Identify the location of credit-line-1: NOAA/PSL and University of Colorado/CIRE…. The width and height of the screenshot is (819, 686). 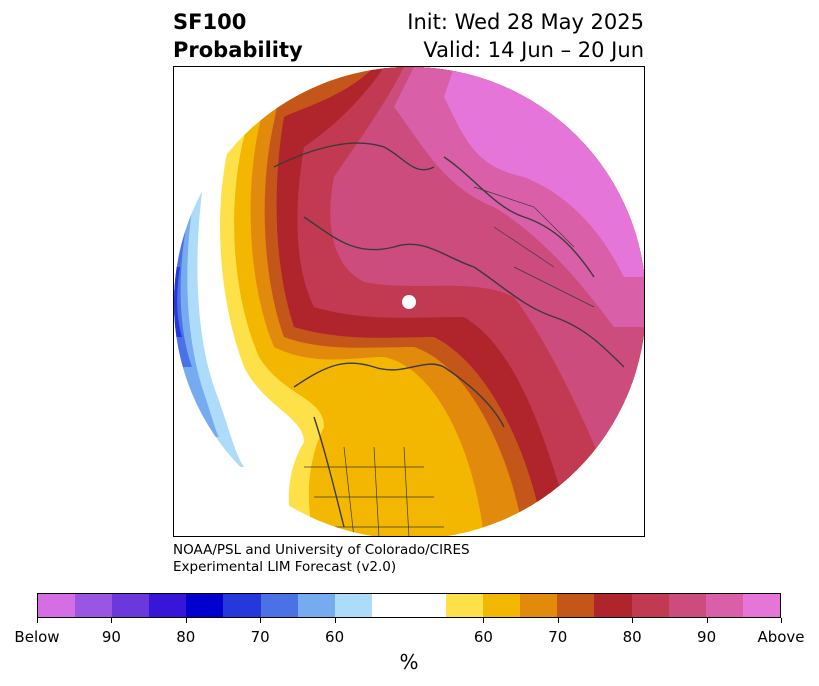
(321, 550).